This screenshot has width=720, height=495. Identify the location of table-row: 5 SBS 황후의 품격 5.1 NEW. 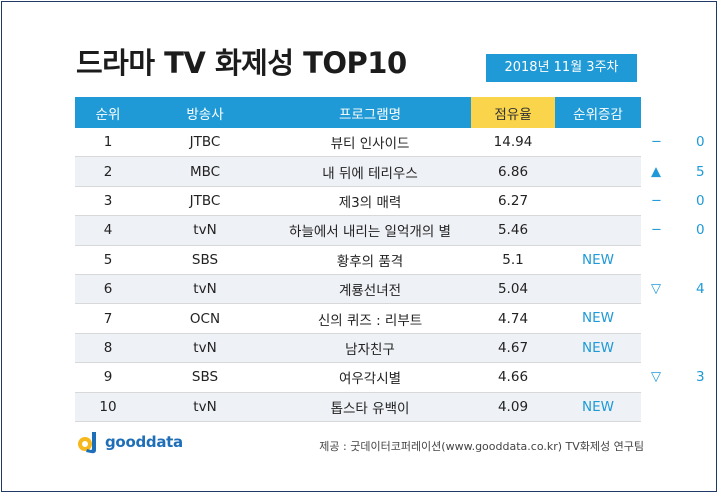
(358, 260).